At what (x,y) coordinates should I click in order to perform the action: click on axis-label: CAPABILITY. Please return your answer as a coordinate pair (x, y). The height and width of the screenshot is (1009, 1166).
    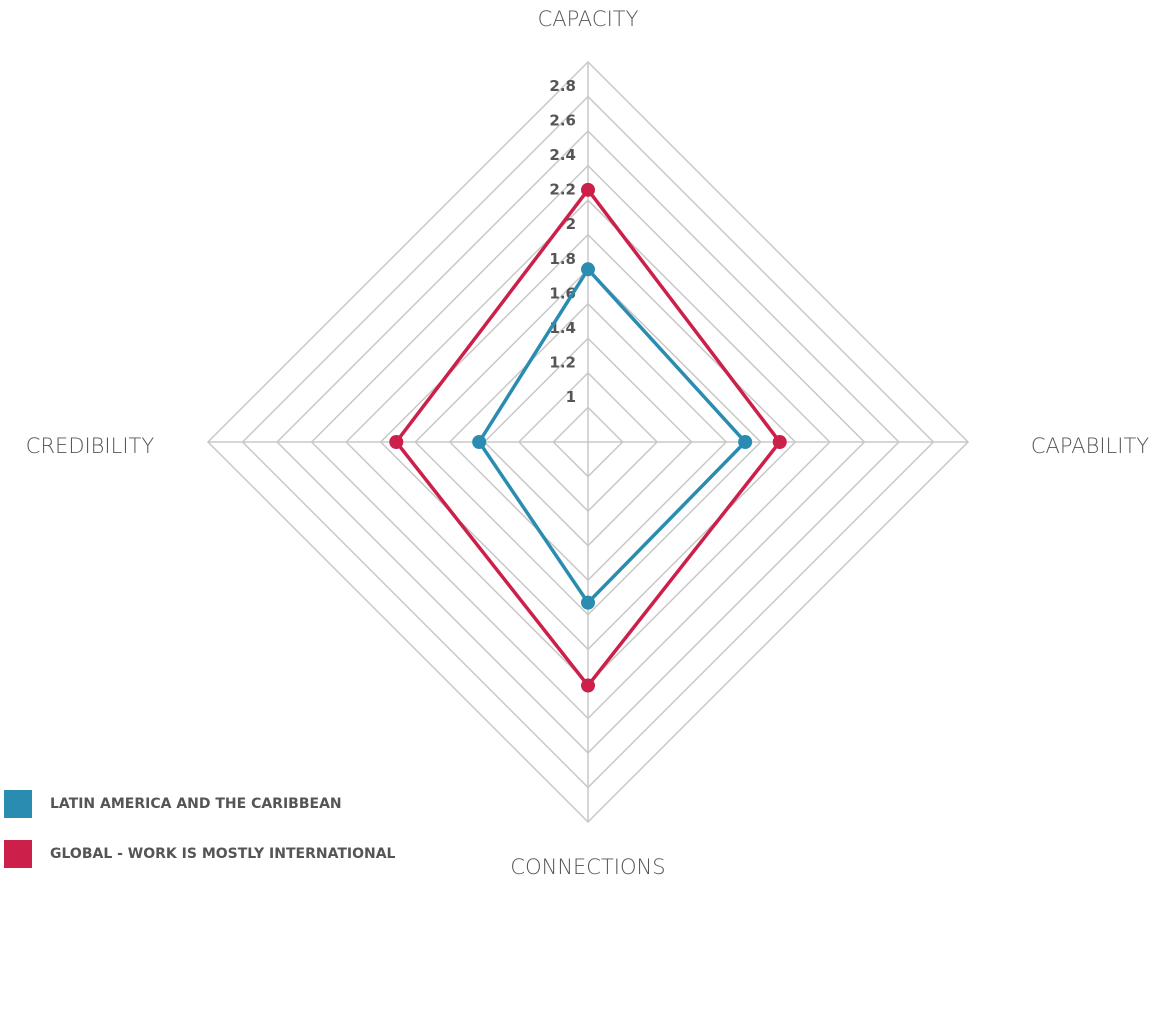
    Looking at the image, I should click on (1090, 446).